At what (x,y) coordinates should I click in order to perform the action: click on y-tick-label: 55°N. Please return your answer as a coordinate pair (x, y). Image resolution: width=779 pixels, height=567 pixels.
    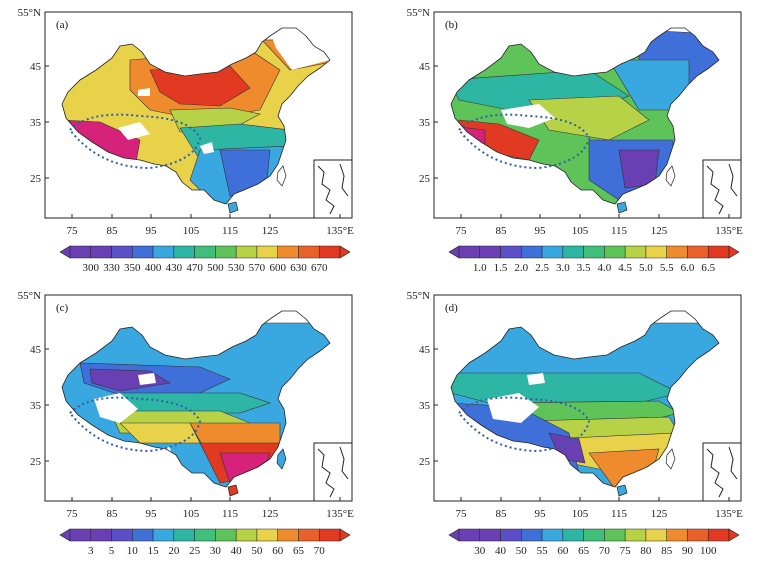
    Looking at the image, I should click on (29, 296).